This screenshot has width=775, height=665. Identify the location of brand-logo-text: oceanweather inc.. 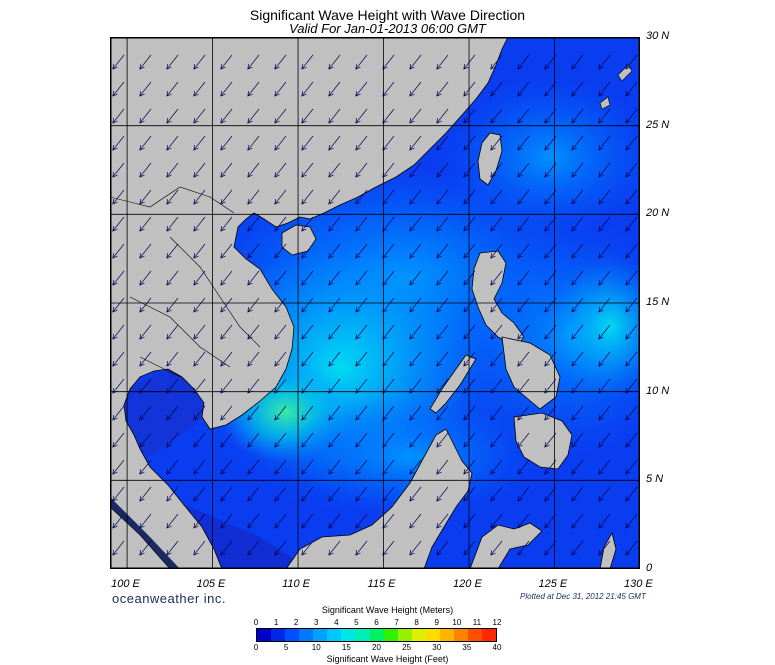
(169, 598).